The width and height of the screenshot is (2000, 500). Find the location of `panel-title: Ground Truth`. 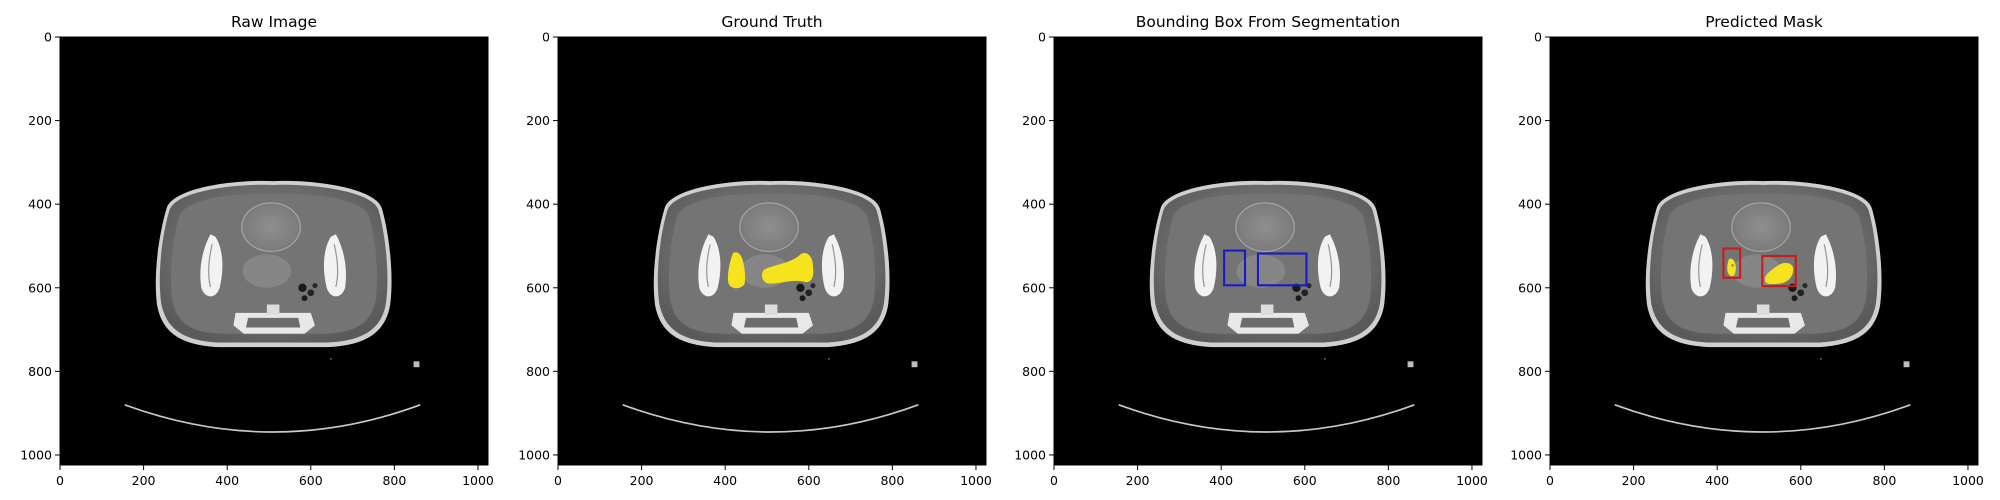

panel-title: Ground Truth is located at coordinates (771, 22).